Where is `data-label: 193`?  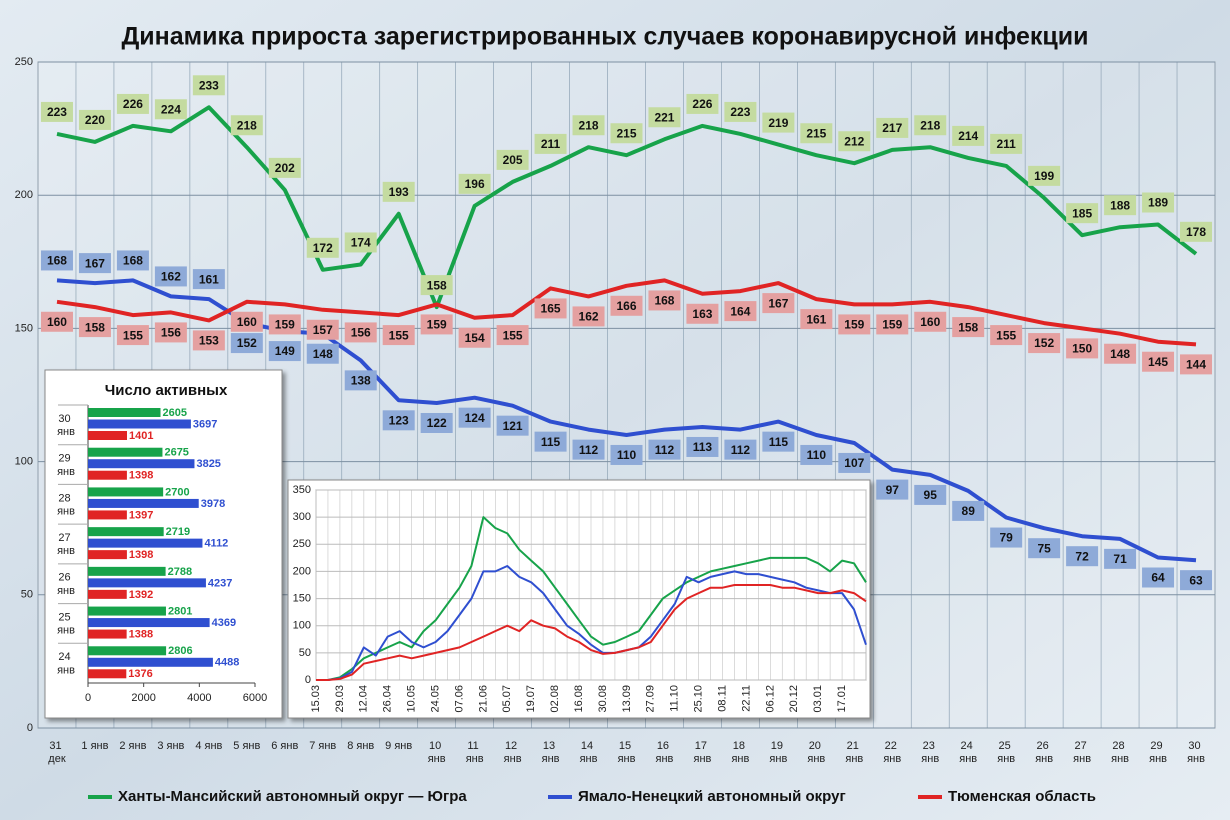 data-label: 193 is located at coordinates (399, 192).